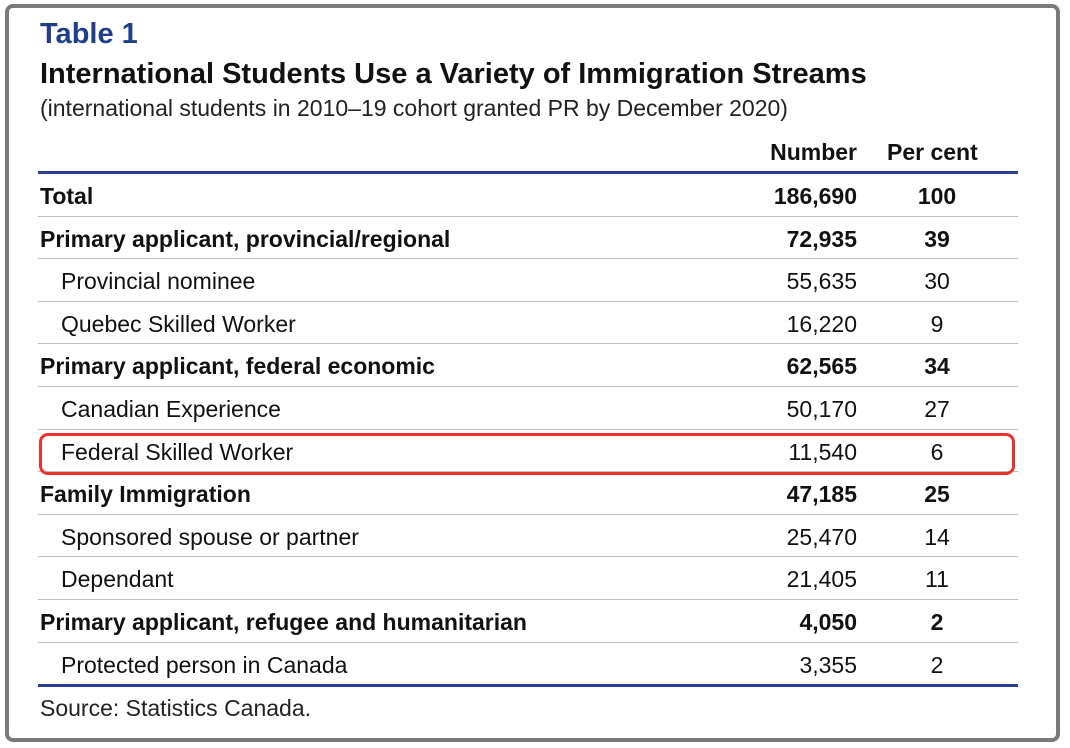 This screenshot has width=1070, height=748. What do you see at coordinates (178, 323) in the screenshot?
I see `row-label: Quebec Skilled Worker` at bounding box center [178, 323].